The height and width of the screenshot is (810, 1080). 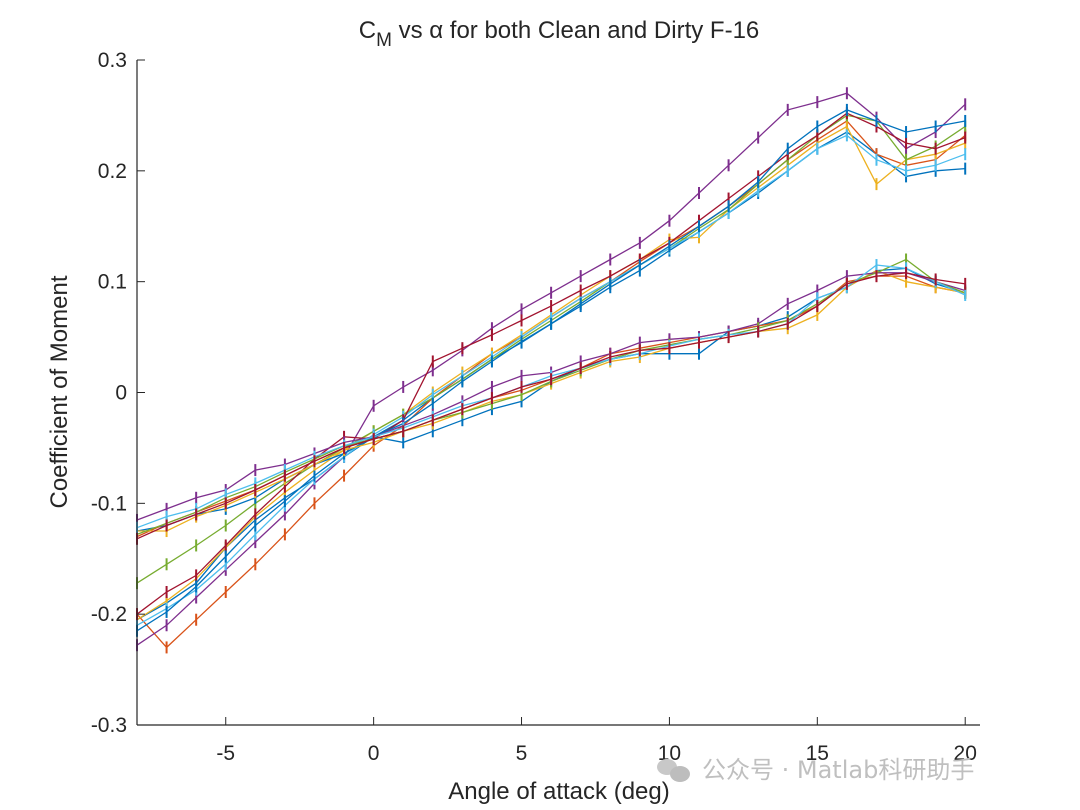 I want to click on x-tick-label: 5, so click(x=522, y=753).